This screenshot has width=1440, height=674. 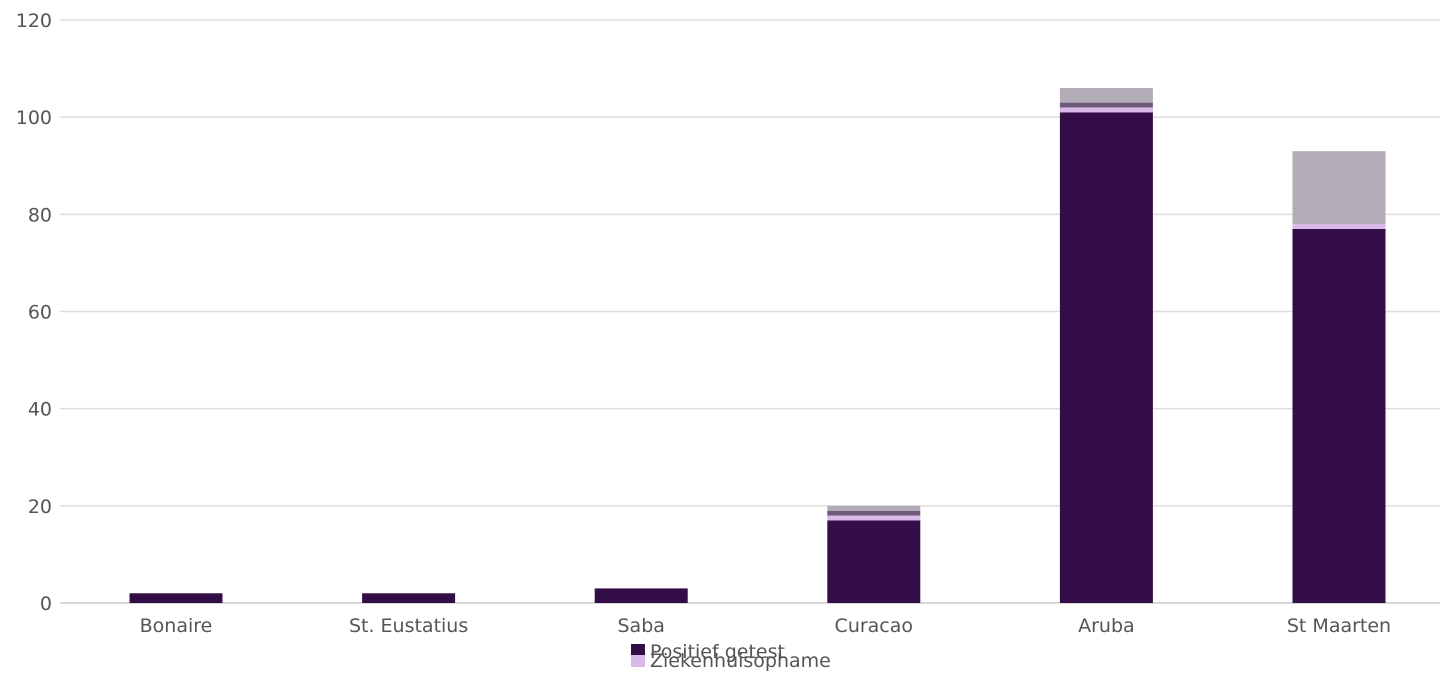 I want to click on y-tick-label: 100, so click(x=34, y=118).